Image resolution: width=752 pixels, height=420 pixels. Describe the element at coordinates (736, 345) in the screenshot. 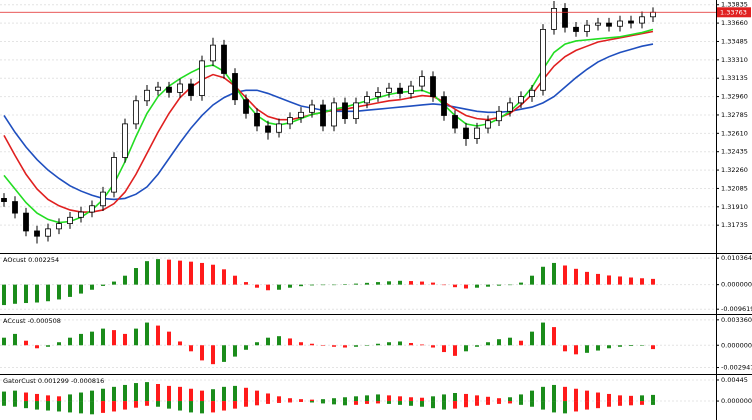

I see `y-tick-label: 0.000000` at that location.